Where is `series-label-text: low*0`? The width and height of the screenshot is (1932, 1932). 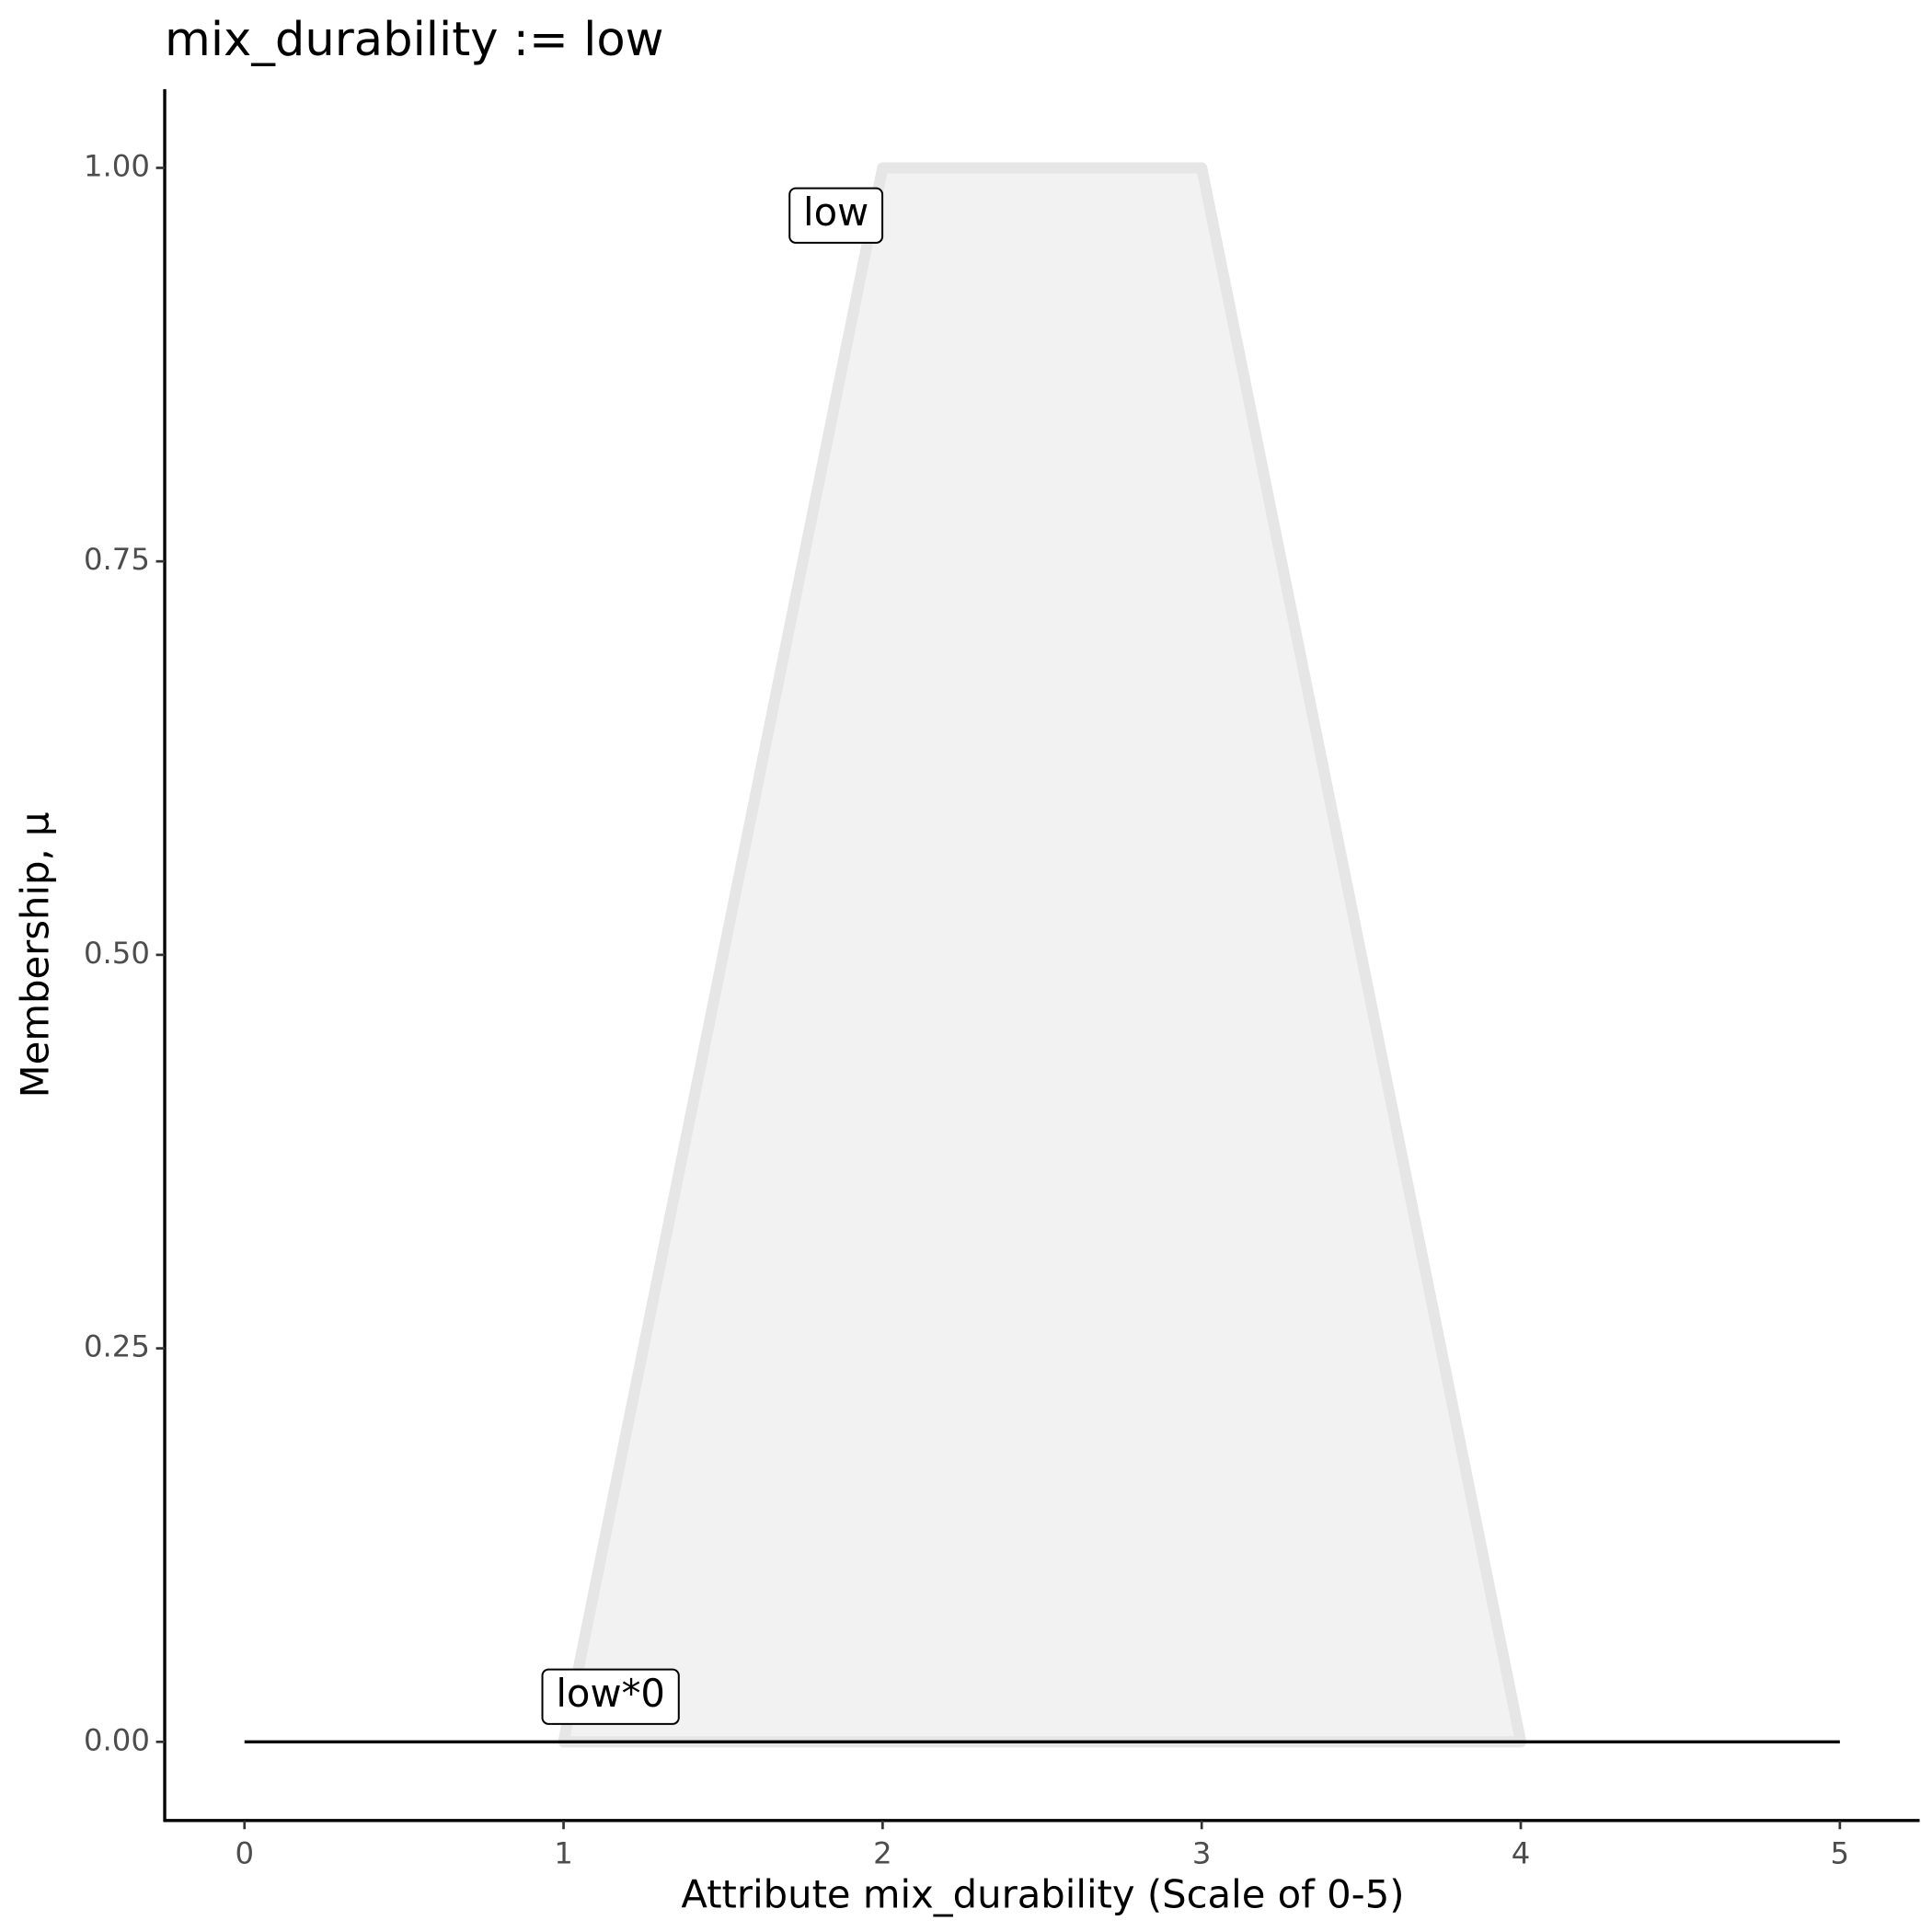 series-label-text: low*0 is located at coordinates (610, 1693).